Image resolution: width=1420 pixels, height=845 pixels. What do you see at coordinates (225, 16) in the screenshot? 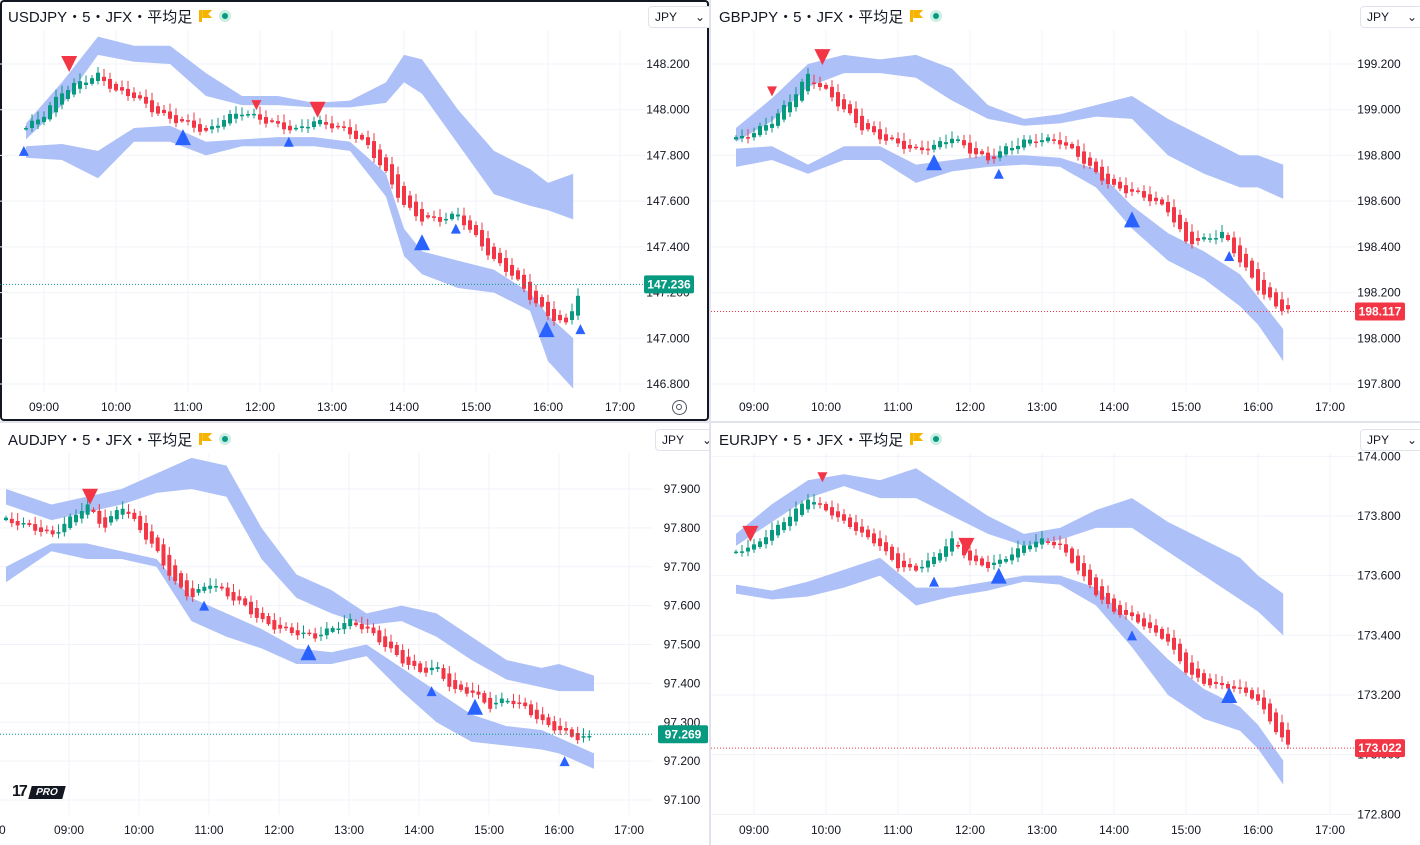
I see `market-open-icon` at bounding box center [225, 16].